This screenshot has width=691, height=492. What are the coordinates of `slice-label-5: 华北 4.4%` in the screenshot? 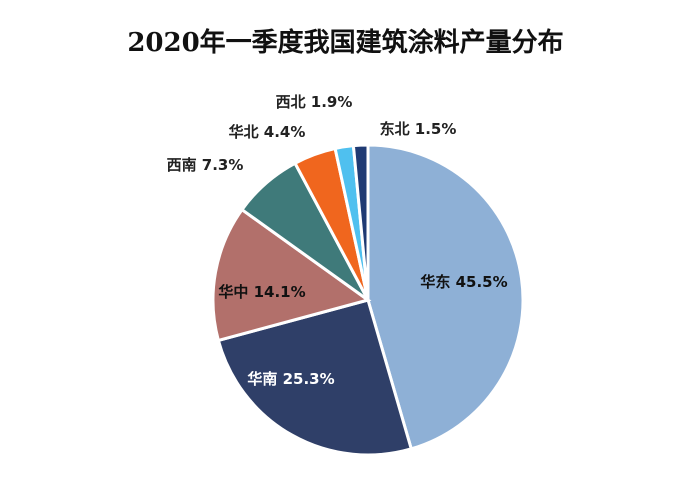 It's located at (267, 132).